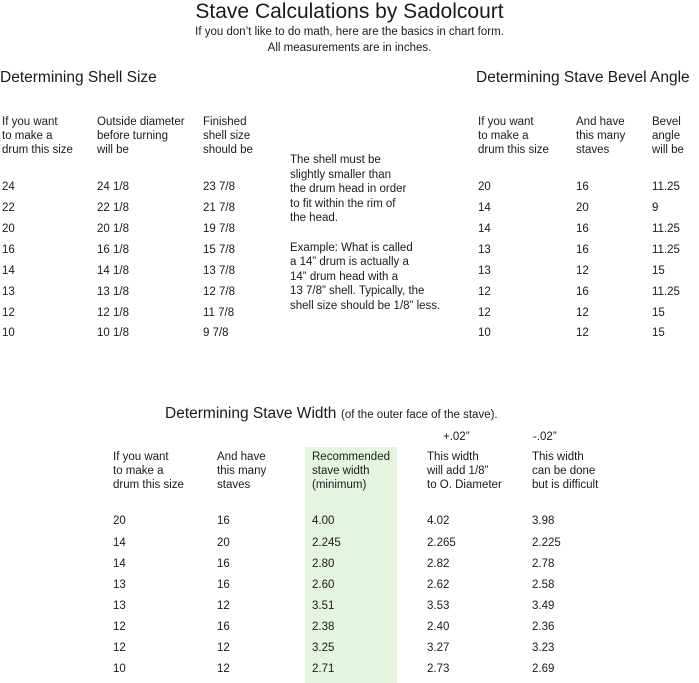  What do you see at coordinates (335, 160) in the screenshot?
I see `note-line: The shell must be` at bounding box center [335, 160].